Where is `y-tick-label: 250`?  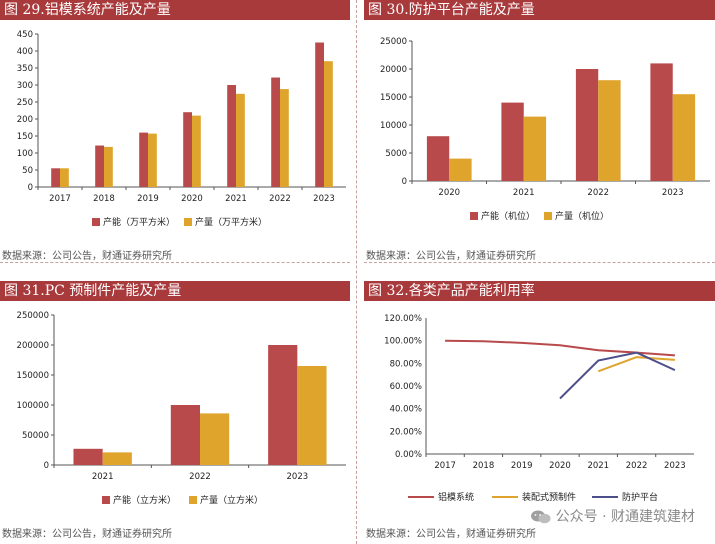
y-tick-label: 250 is located at coordinates (25, 103).